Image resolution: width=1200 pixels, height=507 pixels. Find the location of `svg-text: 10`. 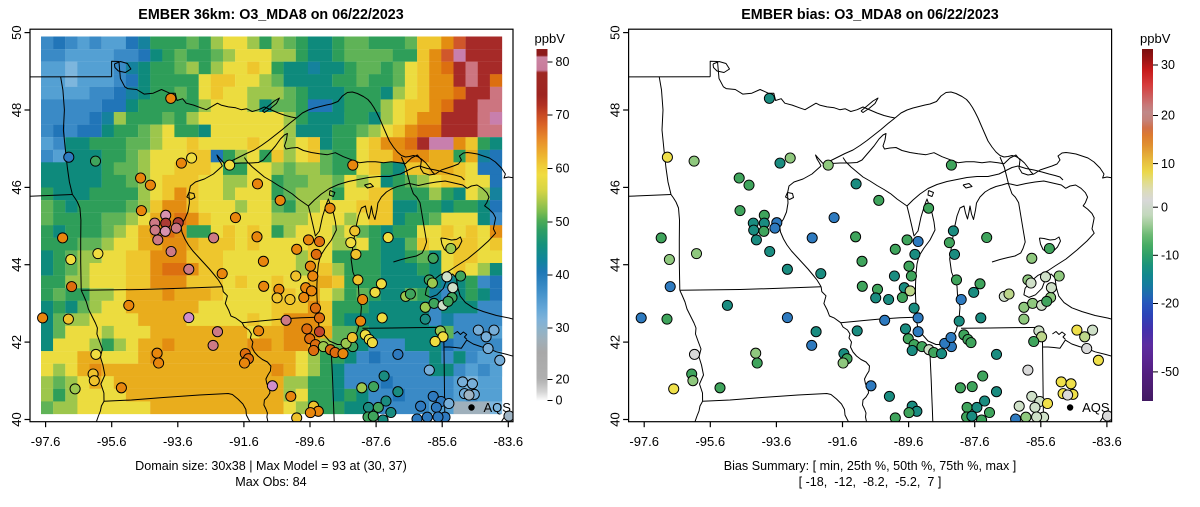

svg-text: 10 is located at coordinates (1168, 164).